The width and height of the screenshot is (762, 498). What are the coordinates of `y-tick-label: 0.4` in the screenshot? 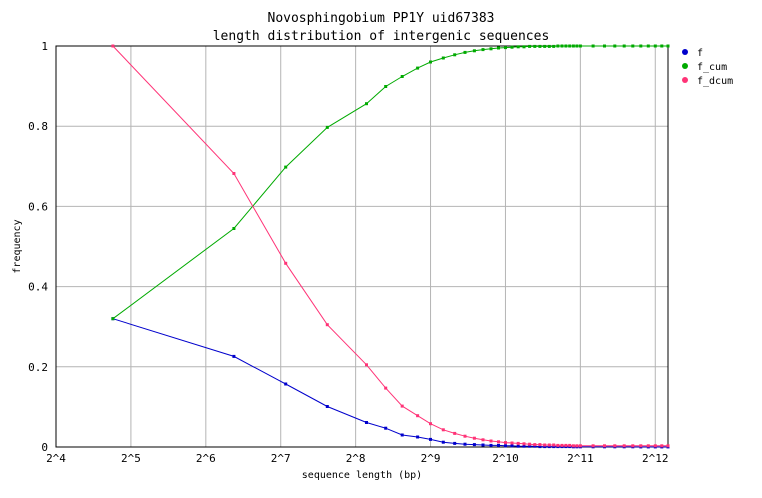 It's located at (38, 287).